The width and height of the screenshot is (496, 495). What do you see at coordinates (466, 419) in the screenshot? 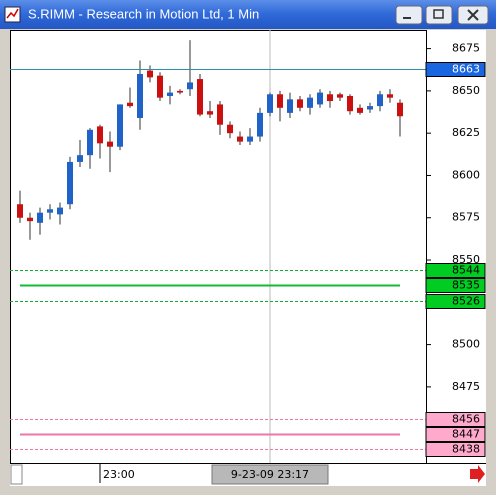
I see `level-label: 8456` at bounding box center [466, 419].